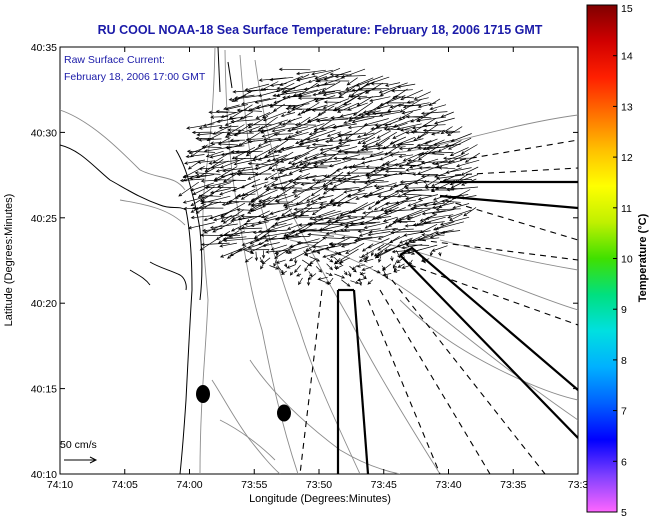  I want to click on lat-tick-label: 40:20, so click(44, 304).